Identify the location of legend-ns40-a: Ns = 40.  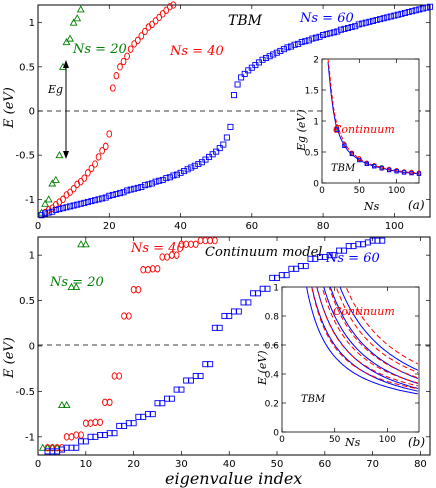
(196, 51).